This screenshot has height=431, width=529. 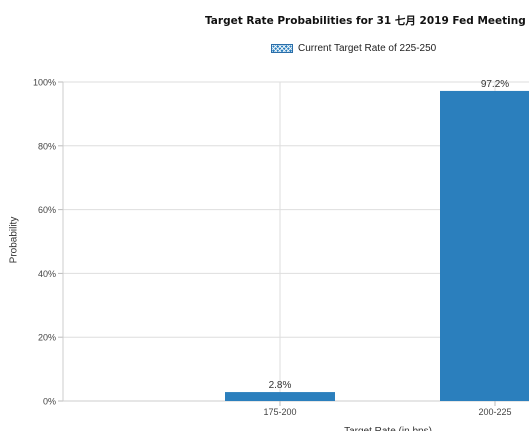 What do you see at coordinates (47, 146) in the screenshot?
I see `y-tick-label: 80%` at bounding box center [47, 146].